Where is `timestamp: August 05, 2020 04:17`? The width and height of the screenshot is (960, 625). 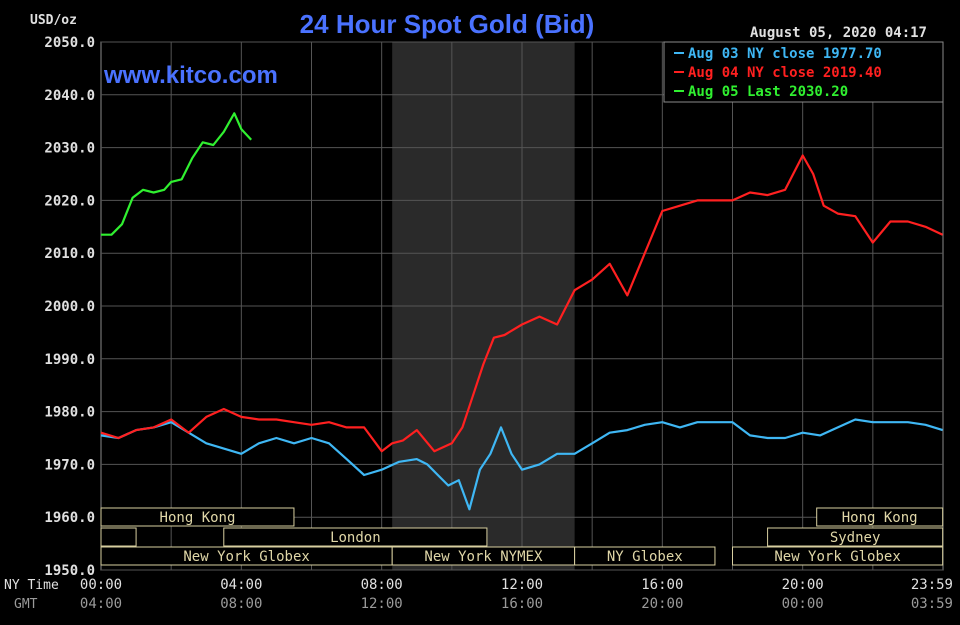 timestamp: August 05, 2020 04:17 is located at coordinates (838, 33).